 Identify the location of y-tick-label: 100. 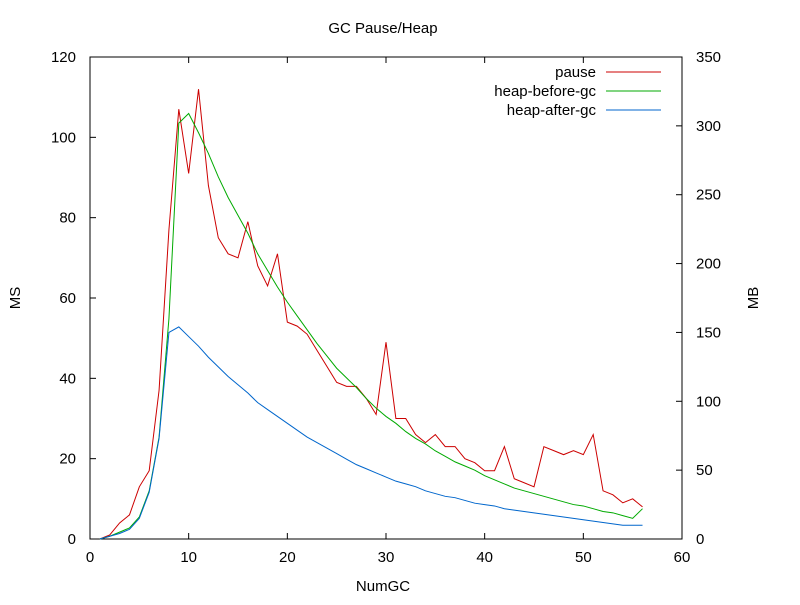
(63, 137).